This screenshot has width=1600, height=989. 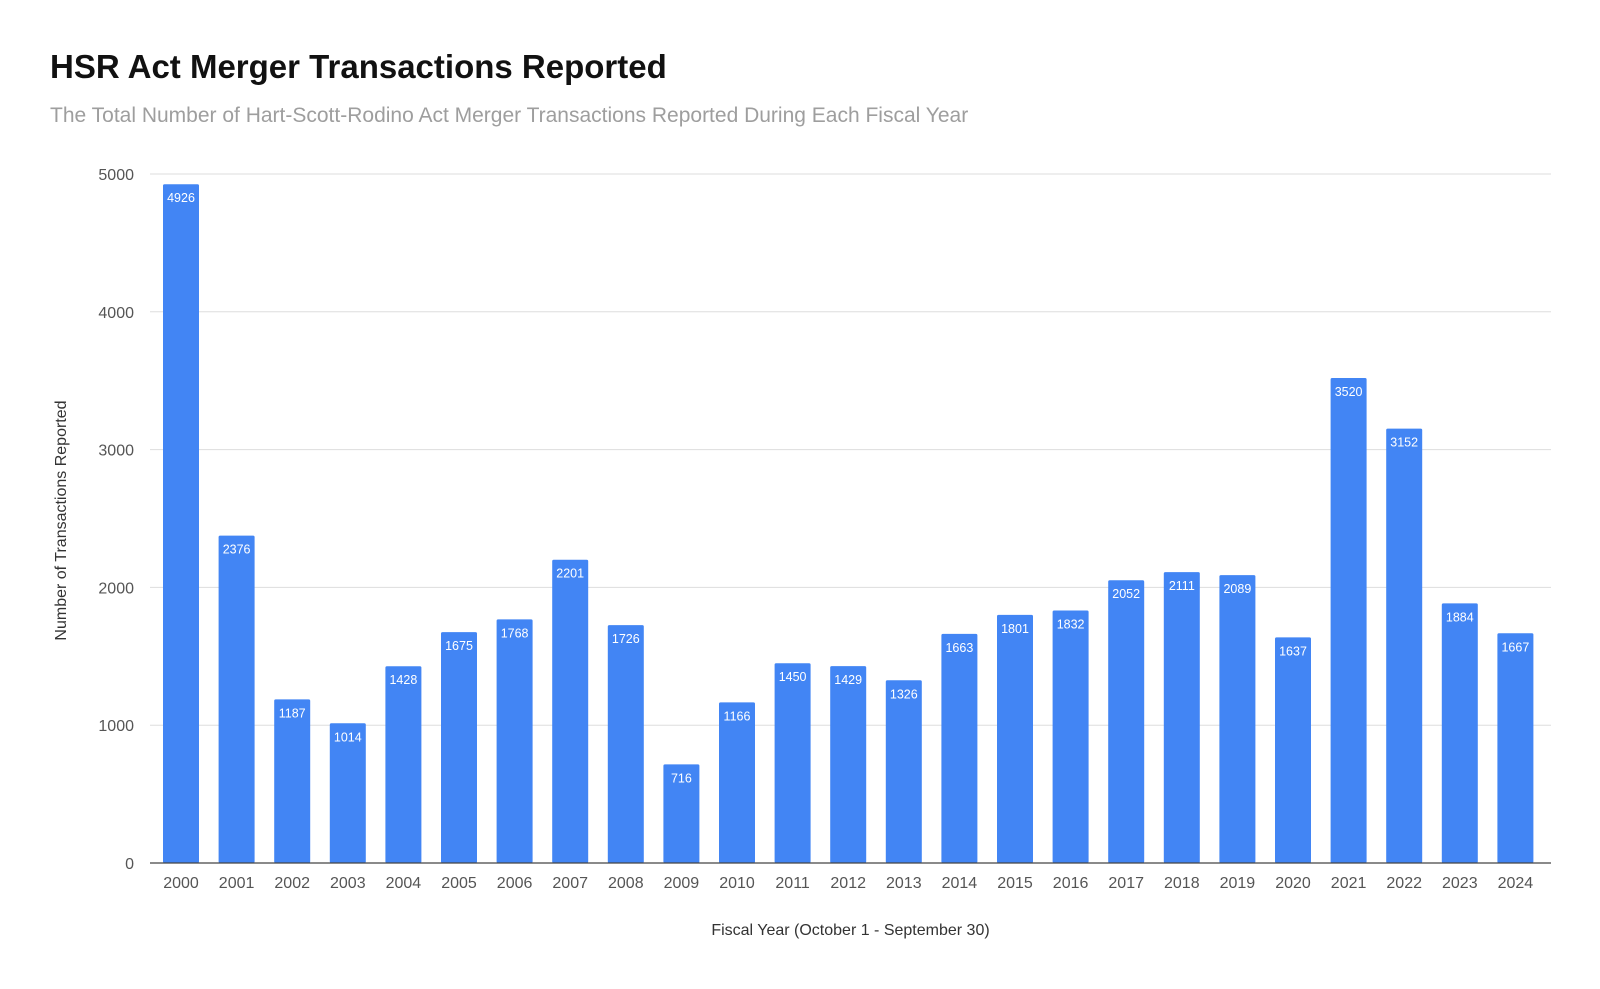 What do you see at coordinates (404, 883) in the screenshot?
I see `x-tick-label: 2004` at bounding box center [404, 883].